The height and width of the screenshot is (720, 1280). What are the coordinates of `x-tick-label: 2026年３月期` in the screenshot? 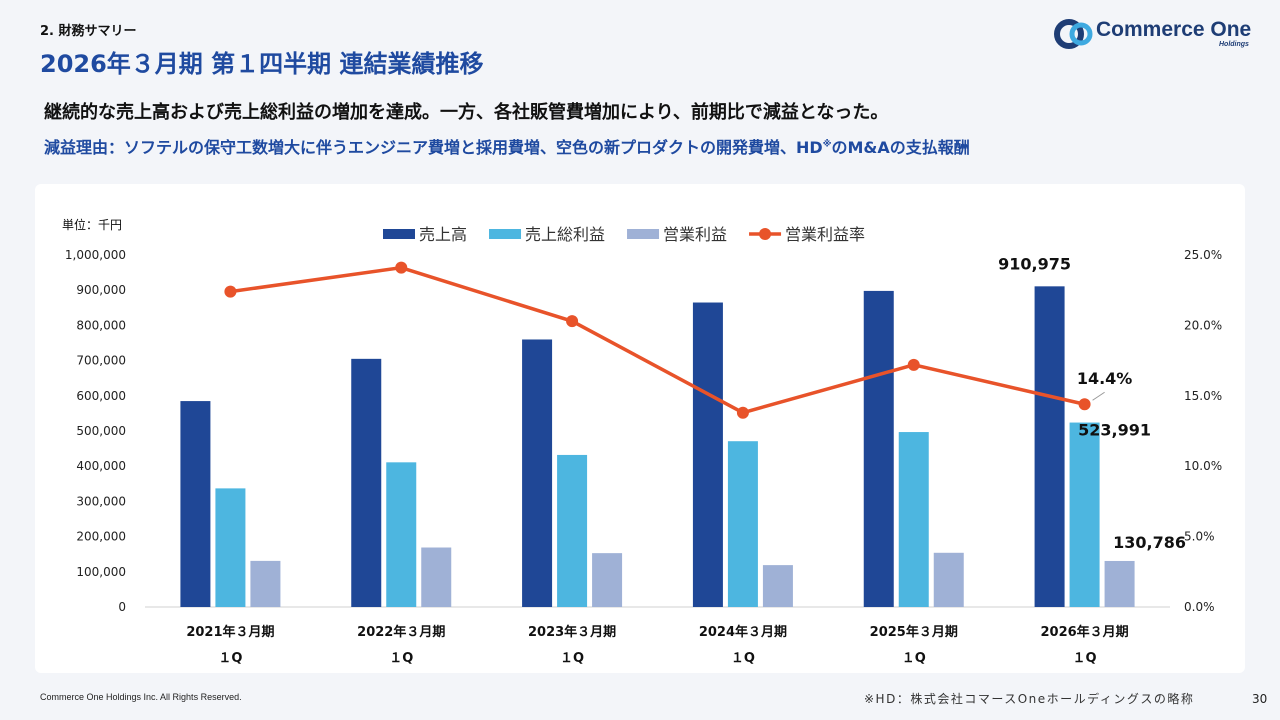 It's located at (1084, 632).